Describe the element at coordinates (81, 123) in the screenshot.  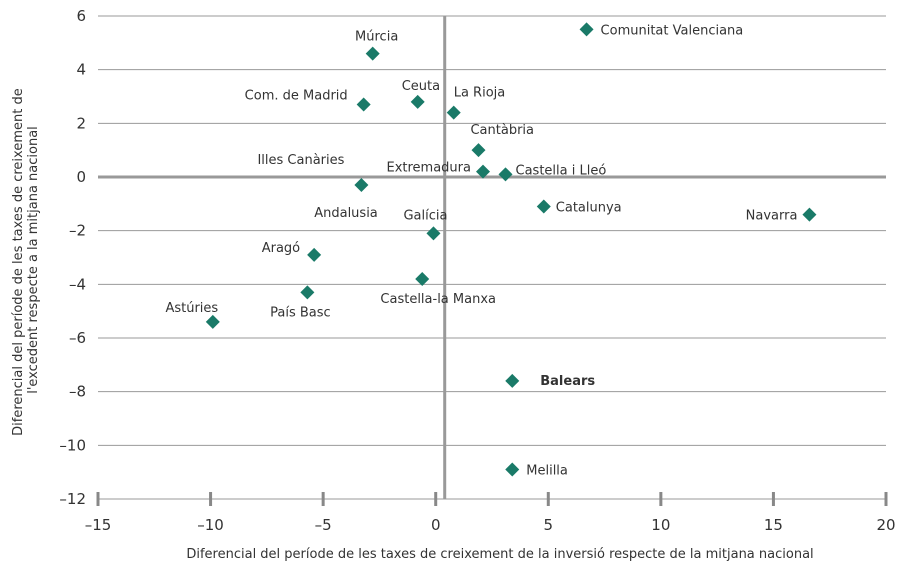
I see `y-tick-label: 2` at that location.